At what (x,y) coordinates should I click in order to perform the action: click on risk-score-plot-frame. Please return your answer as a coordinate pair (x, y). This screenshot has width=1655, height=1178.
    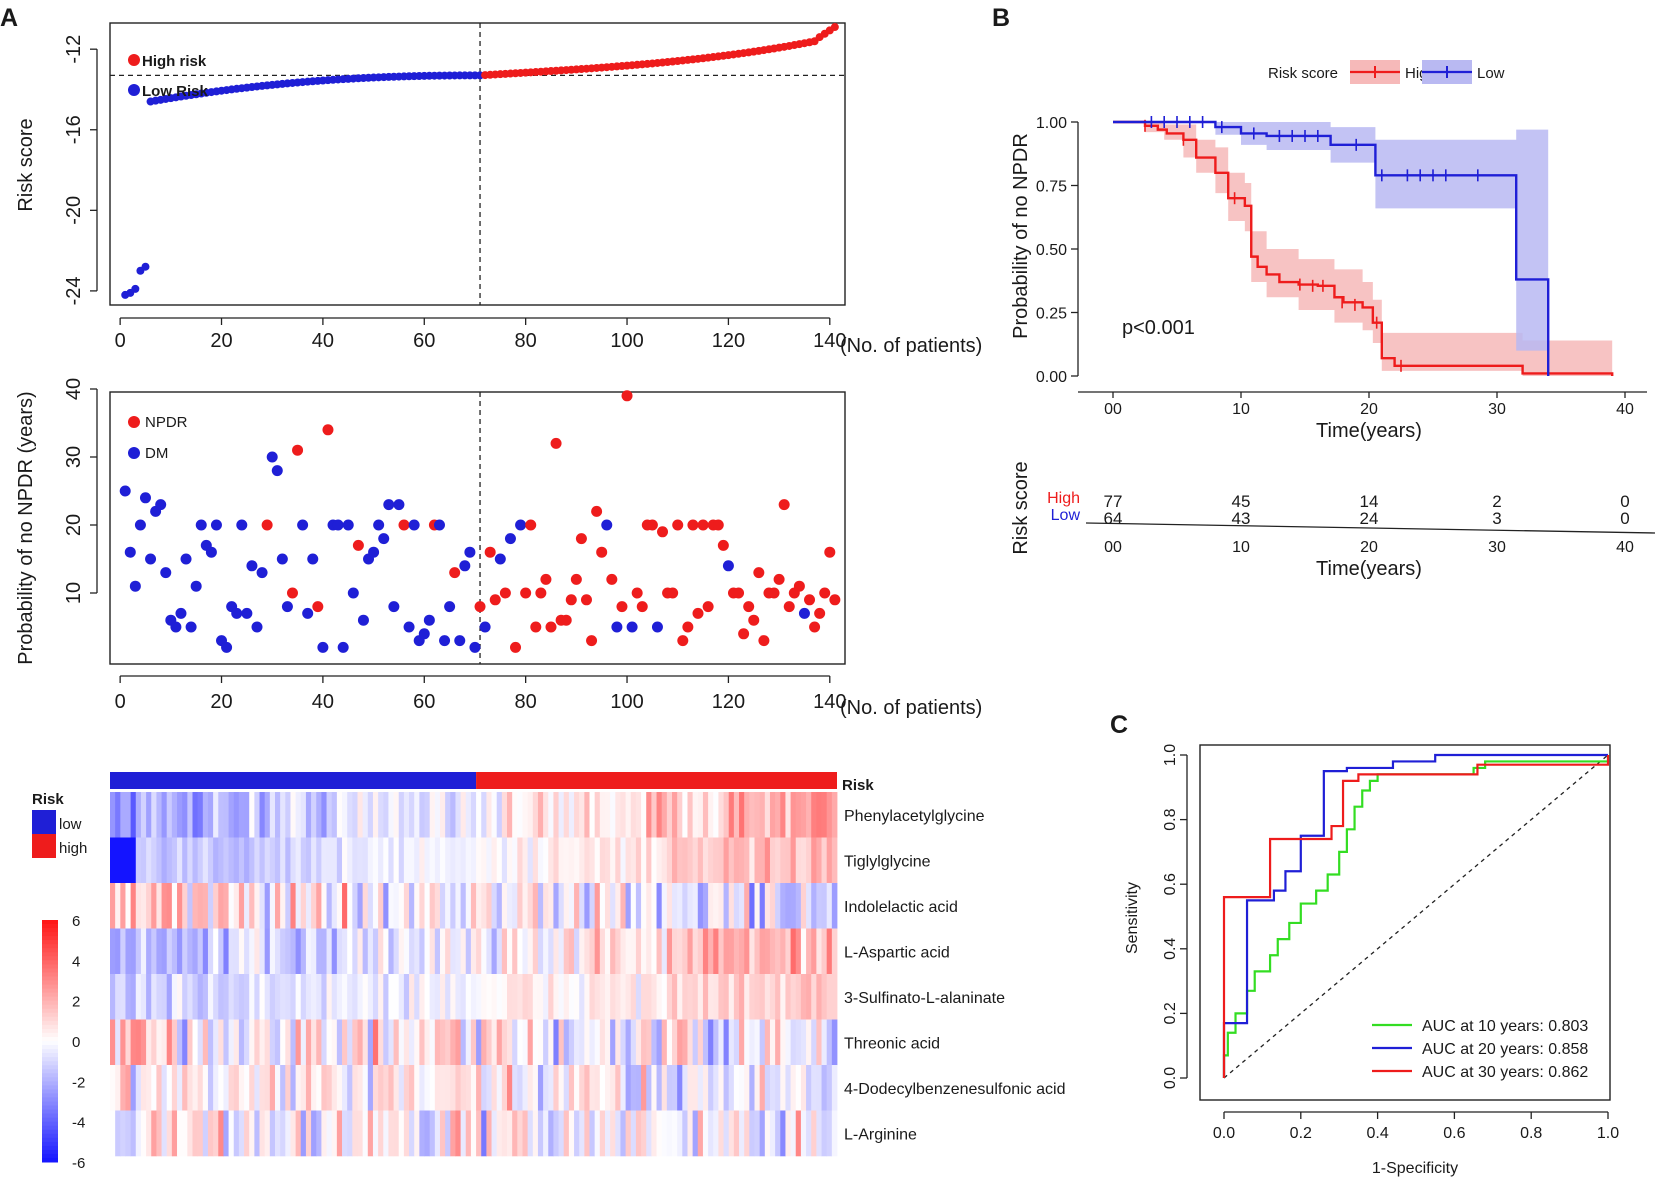
    Looking at the image, I should click on (477, 164).